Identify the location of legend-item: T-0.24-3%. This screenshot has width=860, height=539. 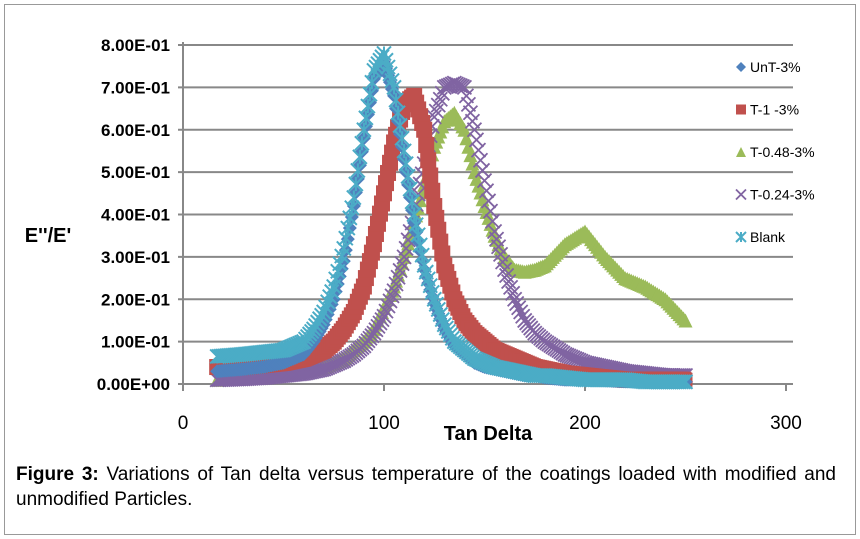
(775, 195).